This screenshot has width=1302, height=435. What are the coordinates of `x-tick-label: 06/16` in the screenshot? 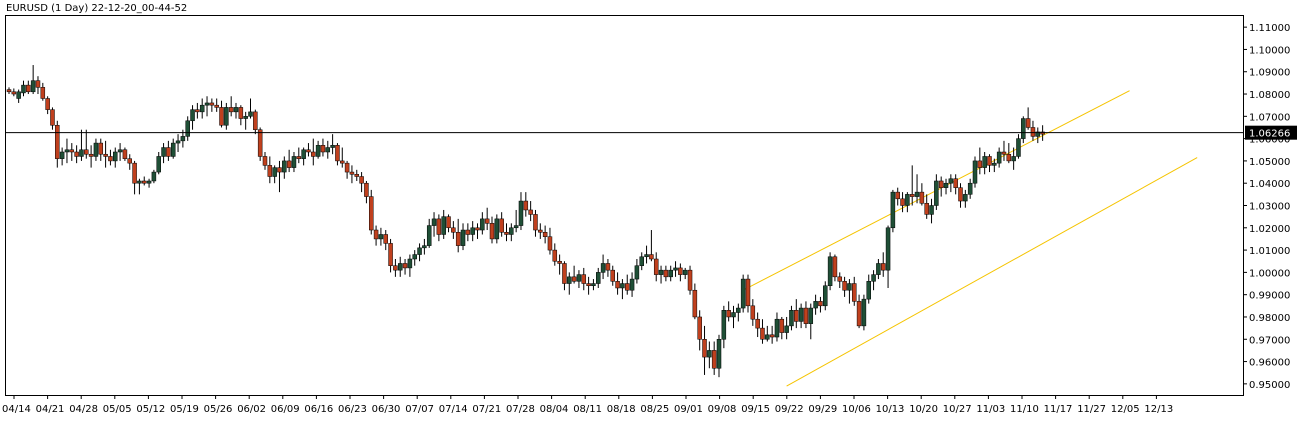 It's located at (318, 409).